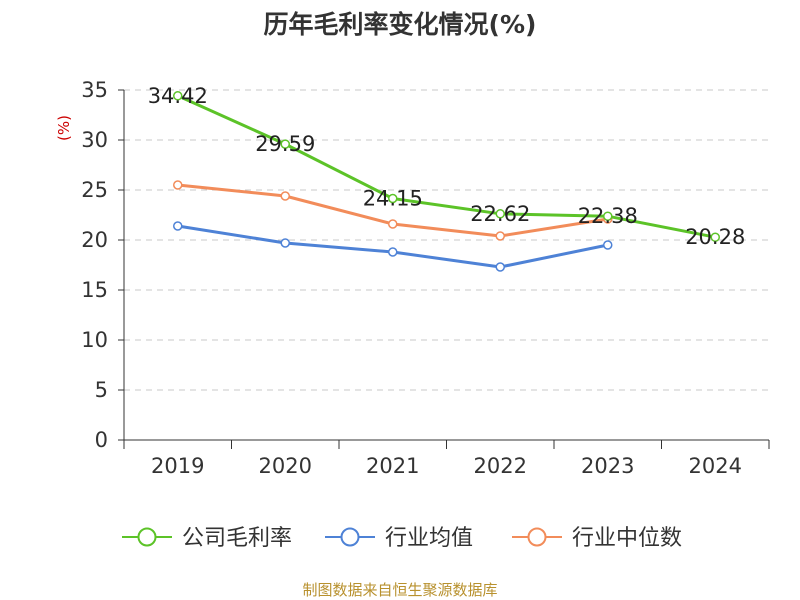 The image size is (800, 600). Describe the element at coordinates (429, 538) in the screenshot. I see `legend-label: 行业均值` at that location.